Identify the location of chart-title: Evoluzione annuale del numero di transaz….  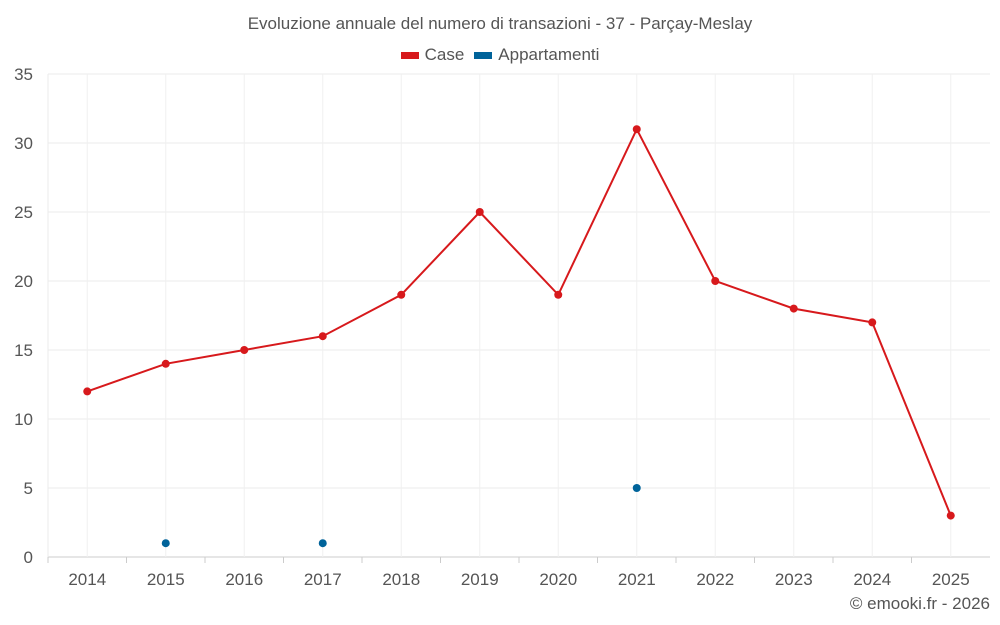
(500, 23).